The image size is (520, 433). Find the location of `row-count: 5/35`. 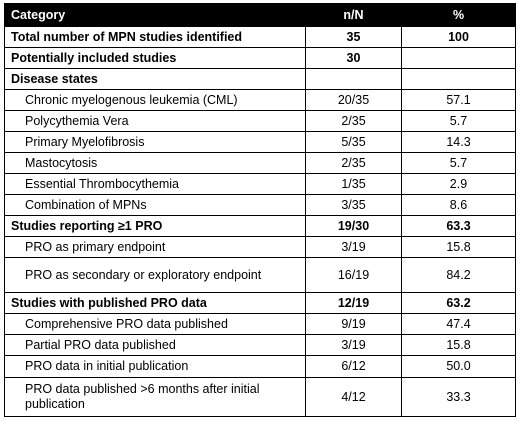

row-count: 5/35 is located at coordinates (353, 142).